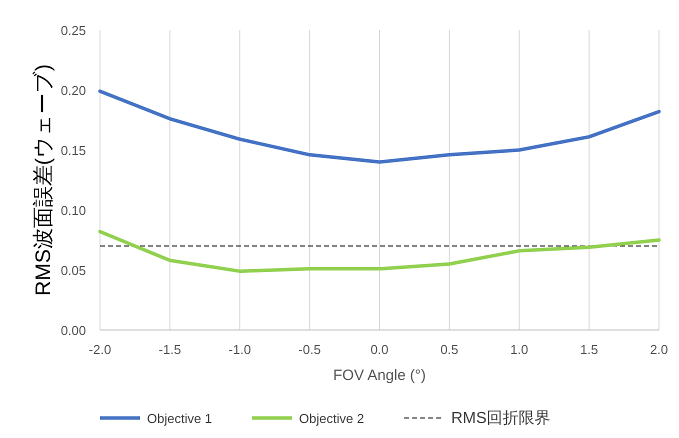  I want to click on x-tick-label: 0.0, so click(379, 349).